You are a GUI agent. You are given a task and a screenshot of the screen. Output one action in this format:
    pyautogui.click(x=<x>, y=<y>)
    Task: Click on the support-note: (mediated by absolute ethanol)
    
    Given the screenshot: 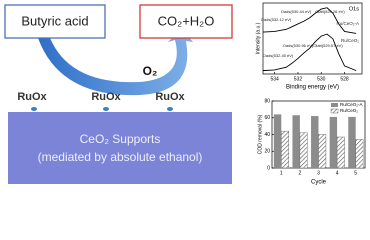 What is the action you would take?
    pyautogui.click(x=120, y=157)
    